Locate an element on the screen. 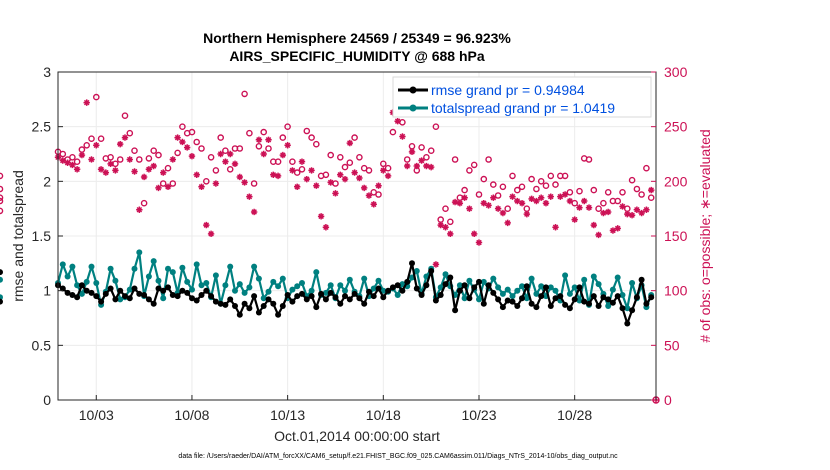 Image resolution: width=830 pixels, height=470 pixels. chart-subtitle: AIRS_SPECIFIC_HUMIDITY @ 688 hPa is located at coordinates (357, 56).